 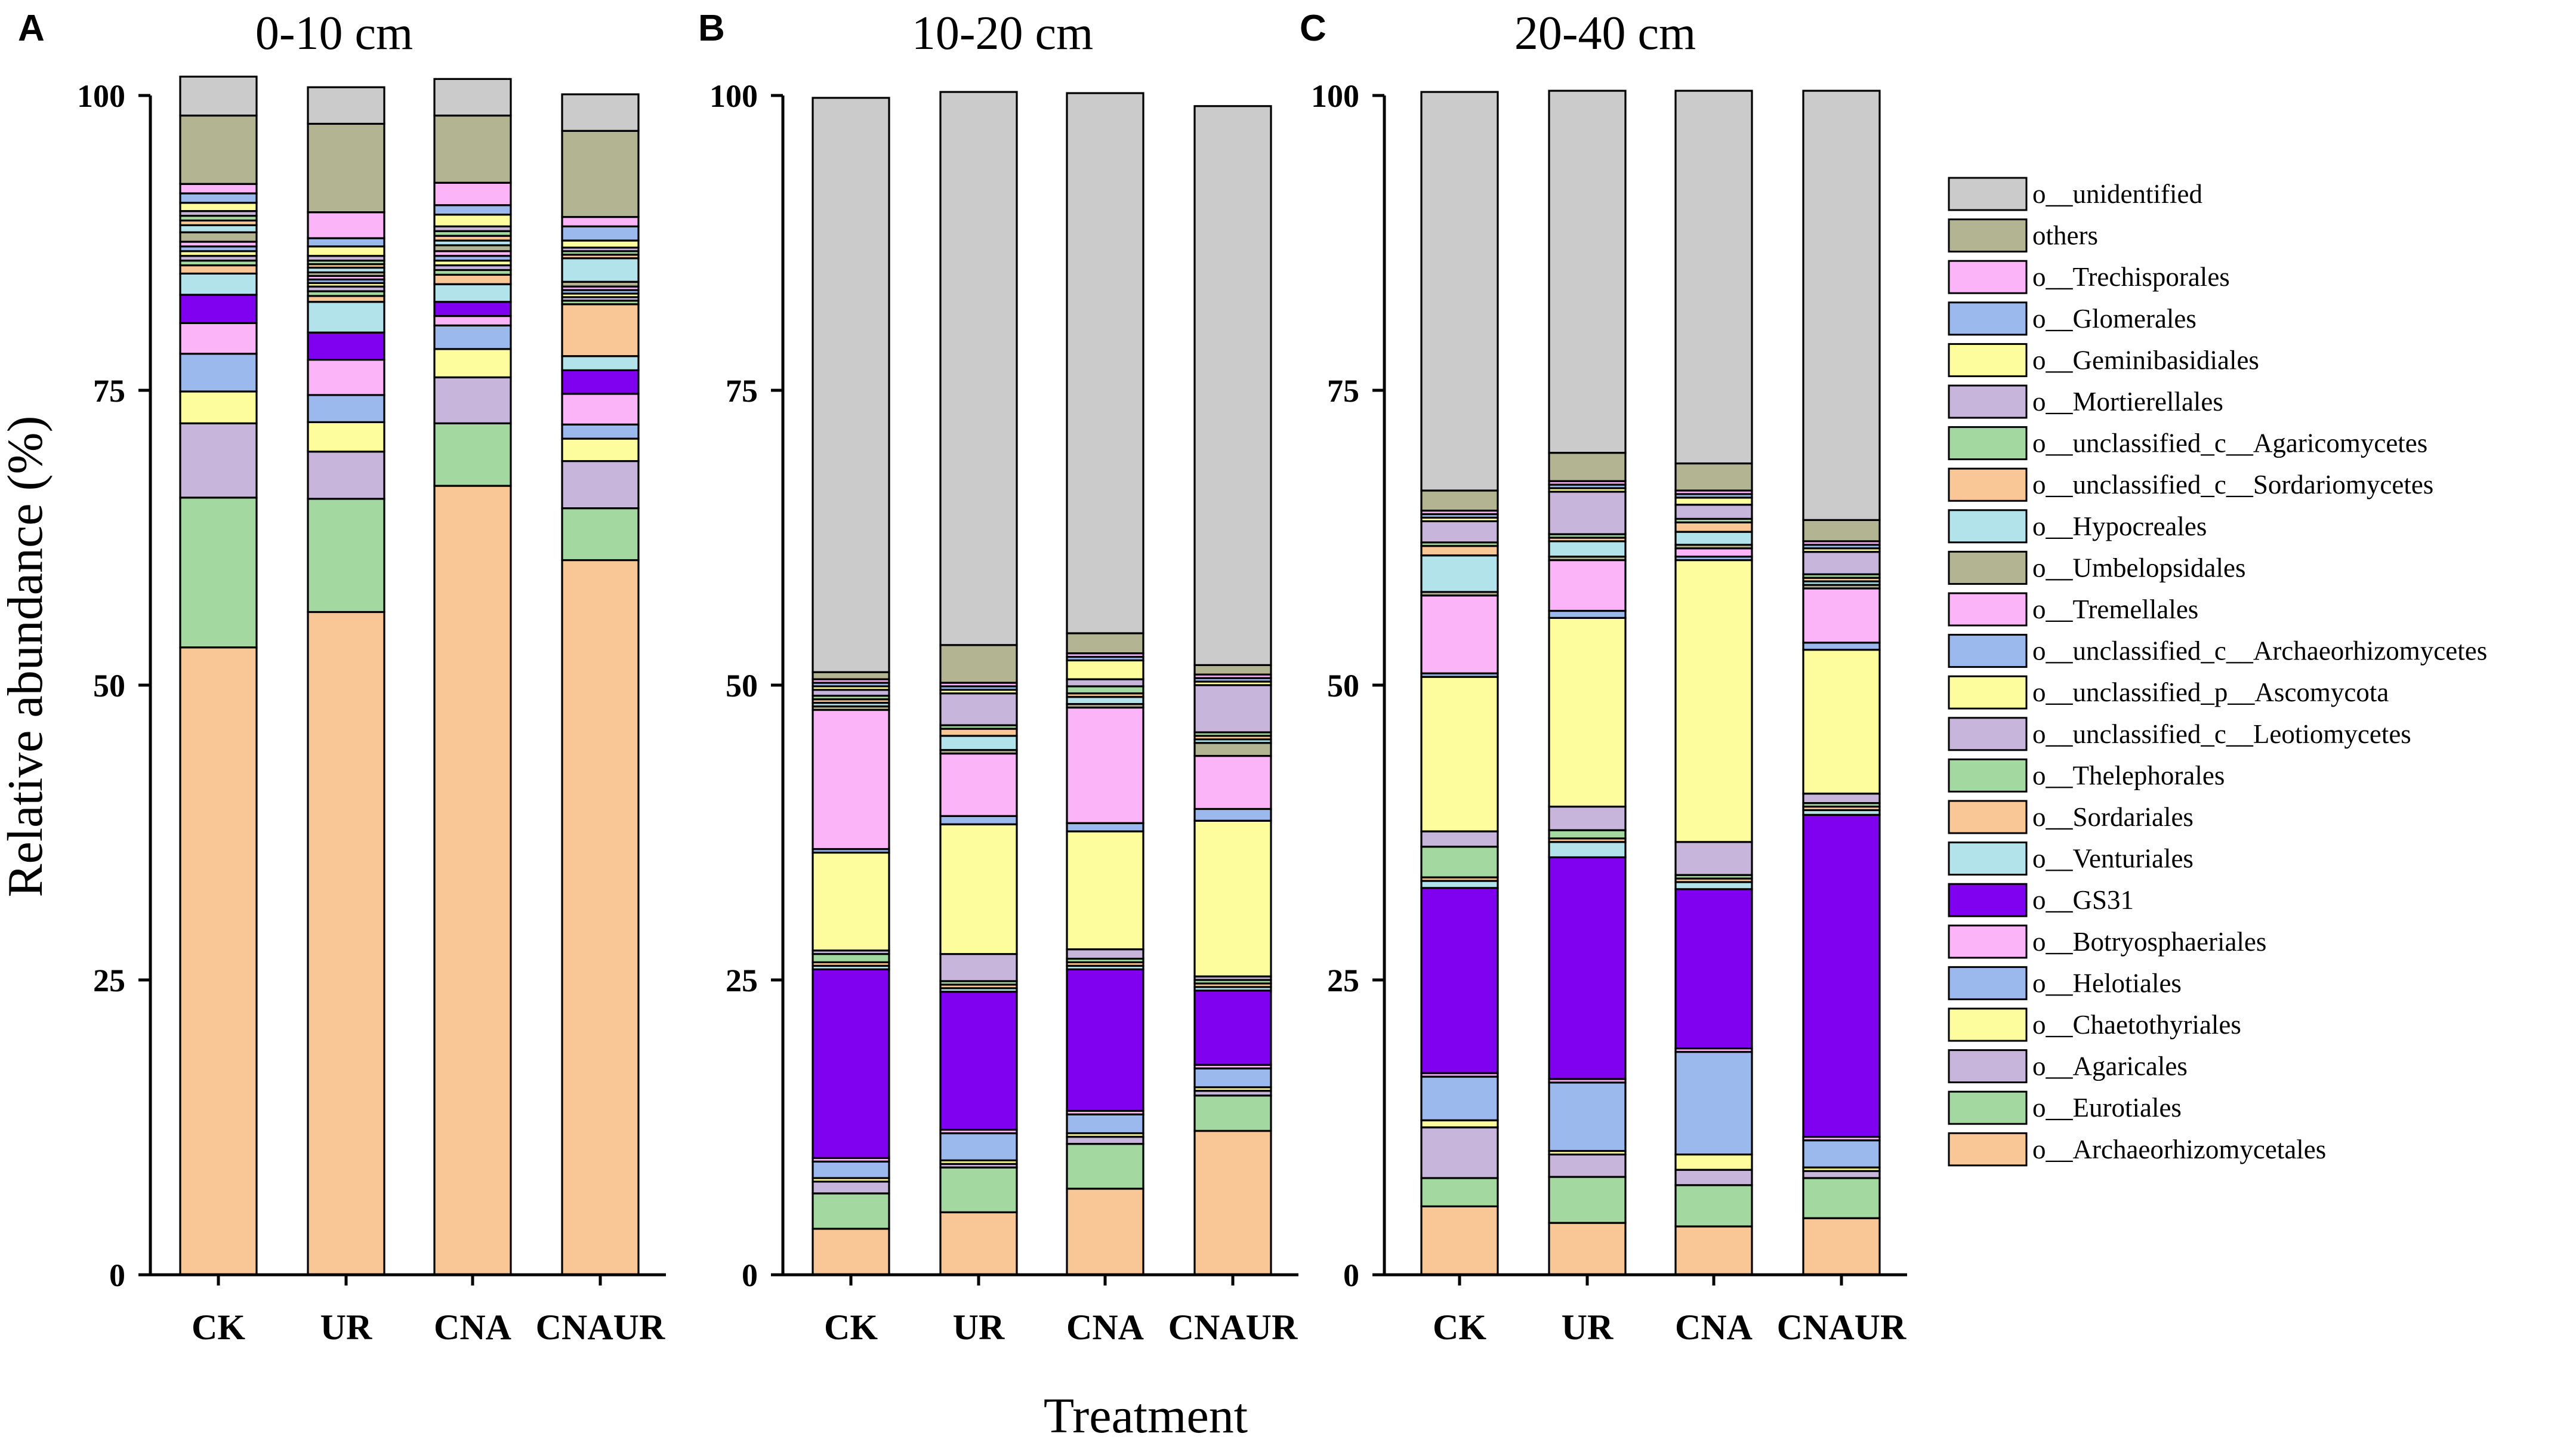 What do you see at coordinates (2131, 277) in the screenshot?
I see `legend-label: o__Trechisporales` at bounding box center [2131, 277].